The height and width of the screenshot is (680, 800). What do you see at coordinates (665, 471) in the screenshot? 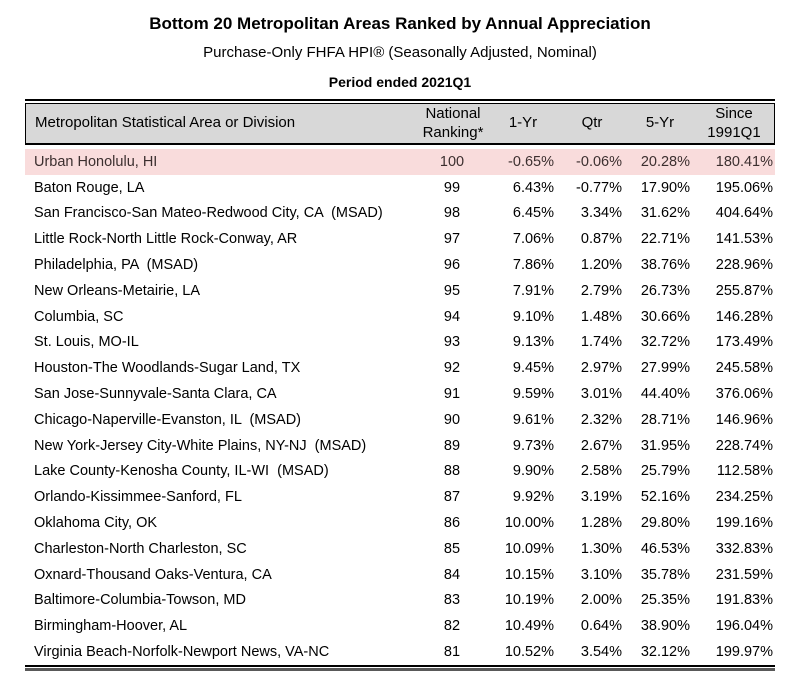
I see `five-yr-cell: 25.79%` at bounding box center [665, 471].